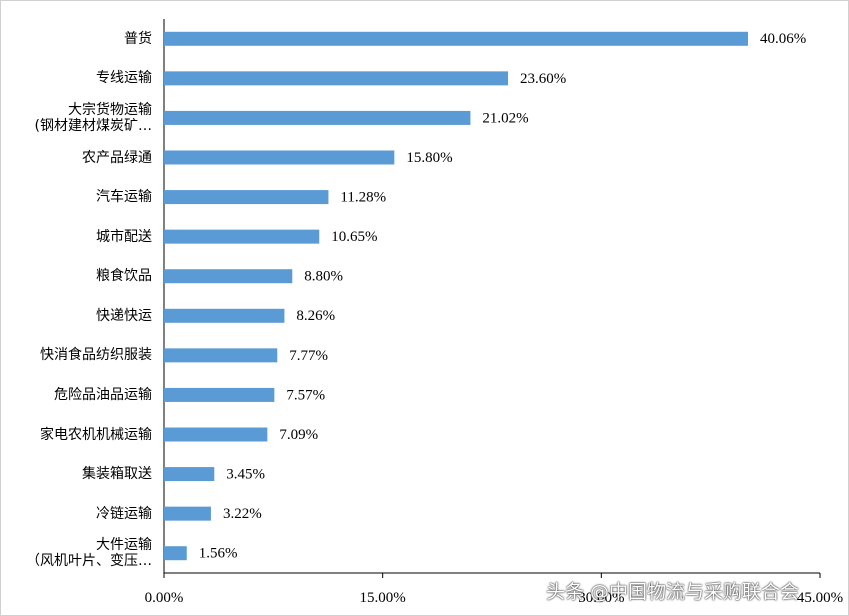  What do you see at coordinates (164, 598) in the screenshot?
I see `x-tick-label: 0.00%` at bounding box center [164, 598].